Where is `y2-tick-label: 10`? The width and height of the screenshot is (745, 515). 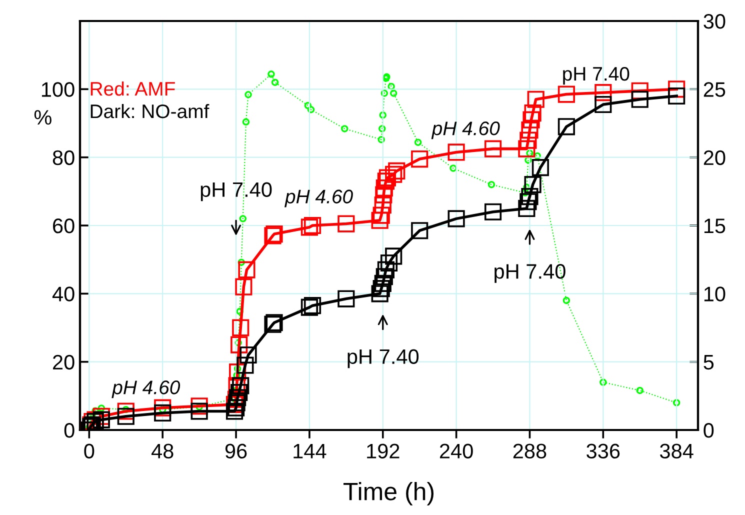
y2-tick-label: 10 is located at coordinates (715, 294).